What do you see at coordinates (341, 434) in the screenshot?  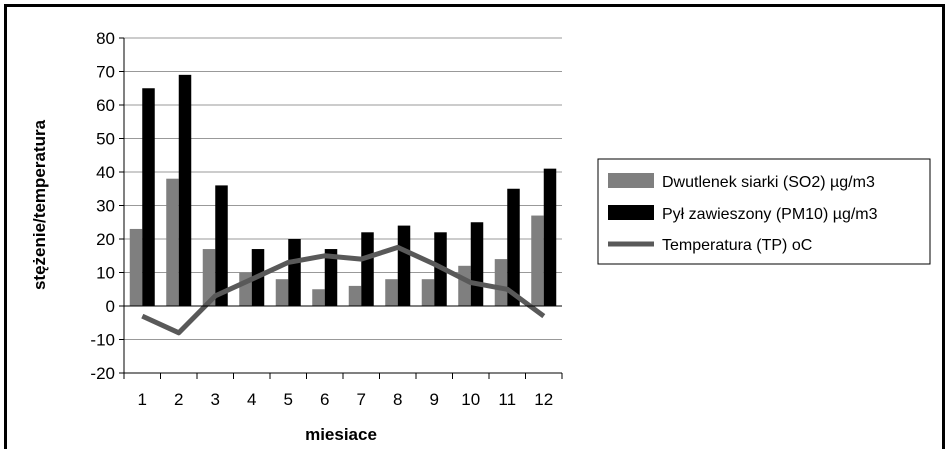 I see `x-axis-title: miesiace` at bounding box center [341, 434].